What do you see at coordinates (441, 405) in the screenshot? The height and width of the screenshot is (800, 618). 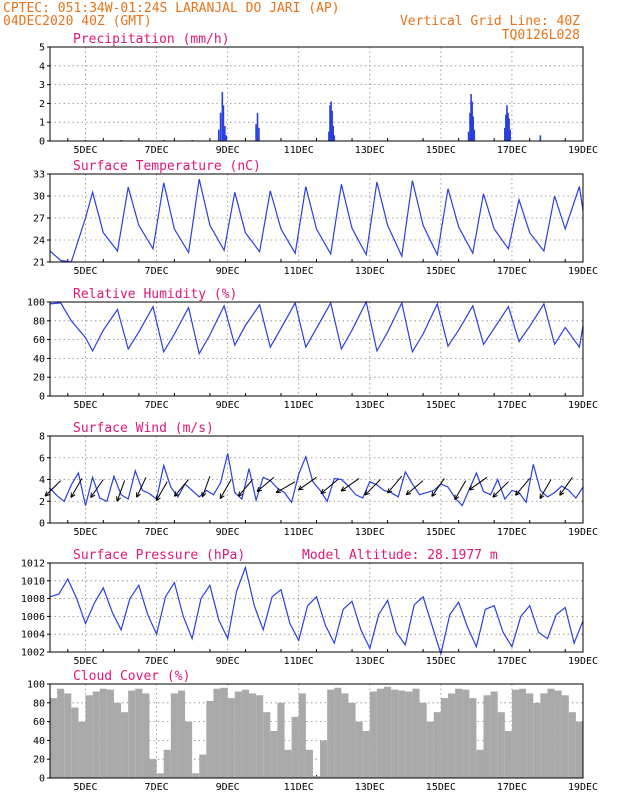 I see `rh-xtick-label: 15DEC` at bounding box center [441, 405].